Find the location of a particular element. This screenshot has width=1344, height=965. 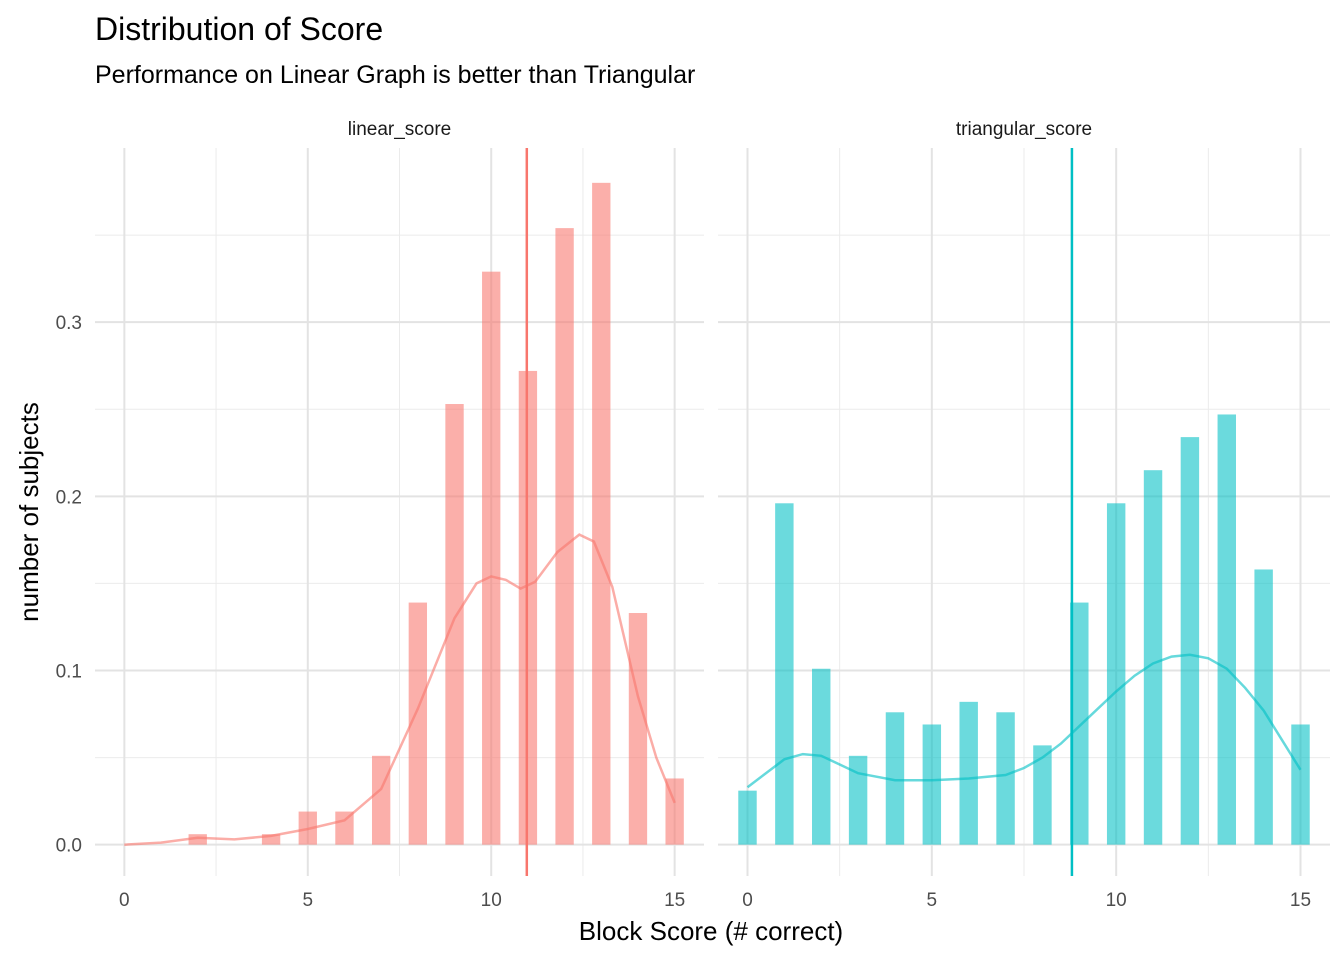

y-tick-label: 0.3 is located at coordinates (69, 323).